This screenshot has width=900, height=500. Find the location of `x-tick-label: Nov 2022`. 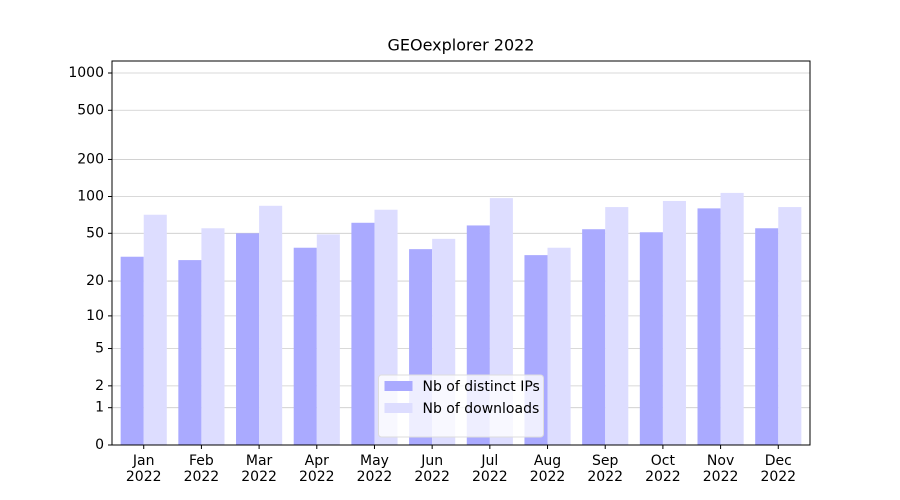

x-tick-label: Nov 2022 is located at coordinates (720, 469).